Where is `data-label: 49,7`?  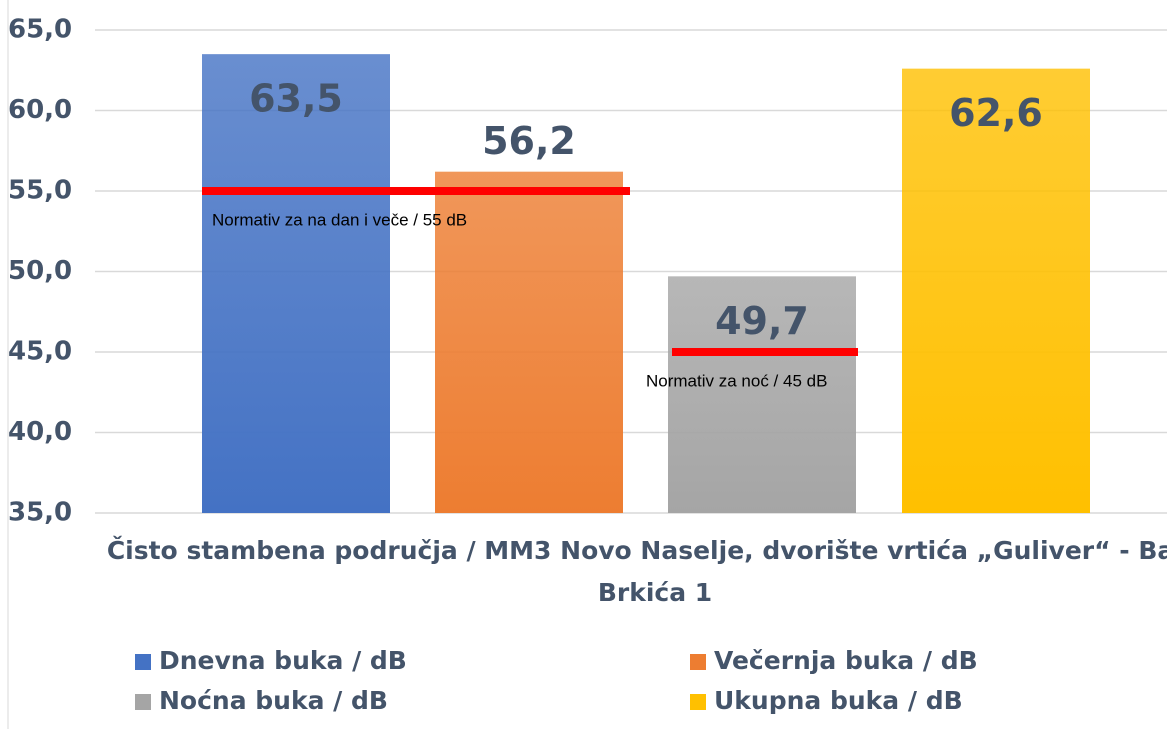
data-label: 49,7 is located at coordinates (762, 321).